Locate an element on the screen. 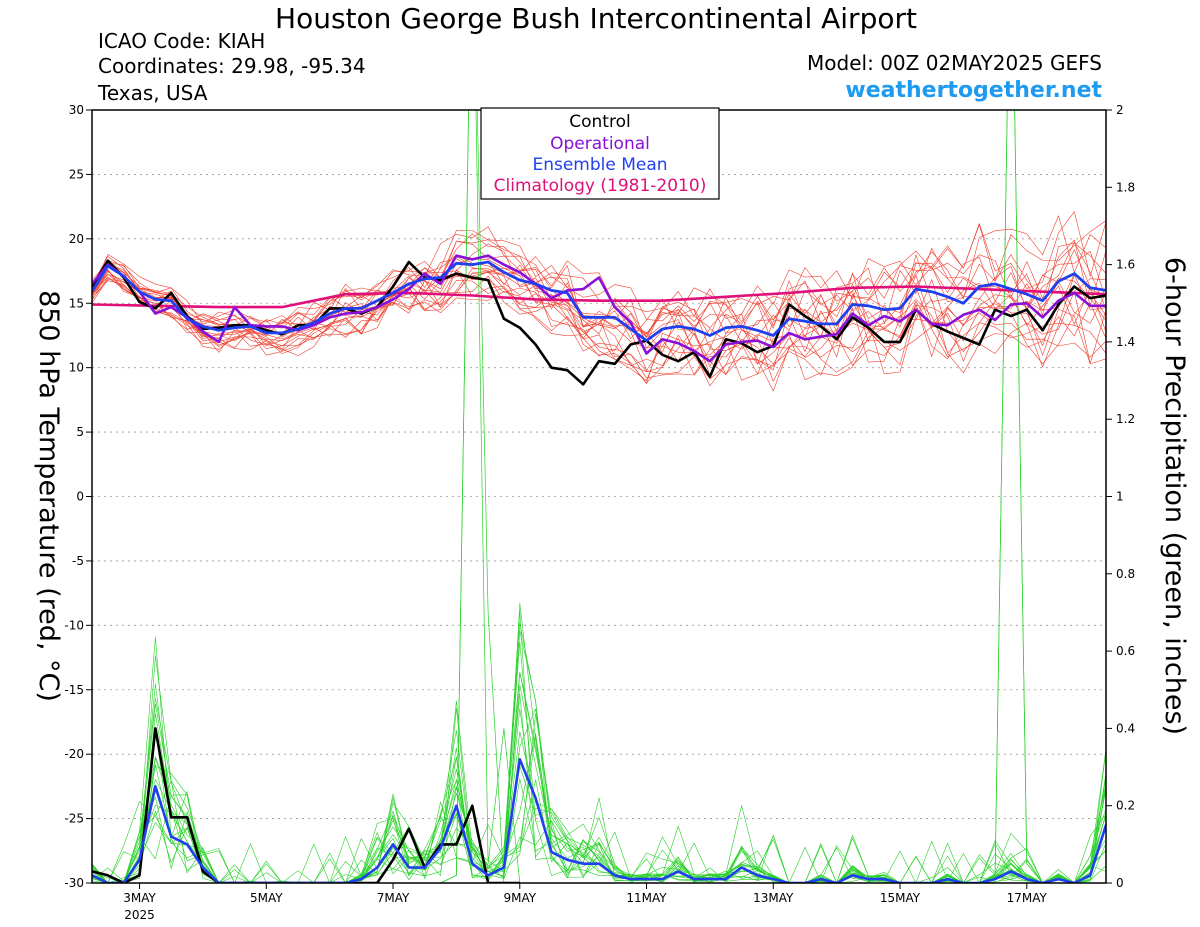 The width and height of the screenshot is (1200, 927). y-left-tick-label: 15 is located at coordinates (76, 303).